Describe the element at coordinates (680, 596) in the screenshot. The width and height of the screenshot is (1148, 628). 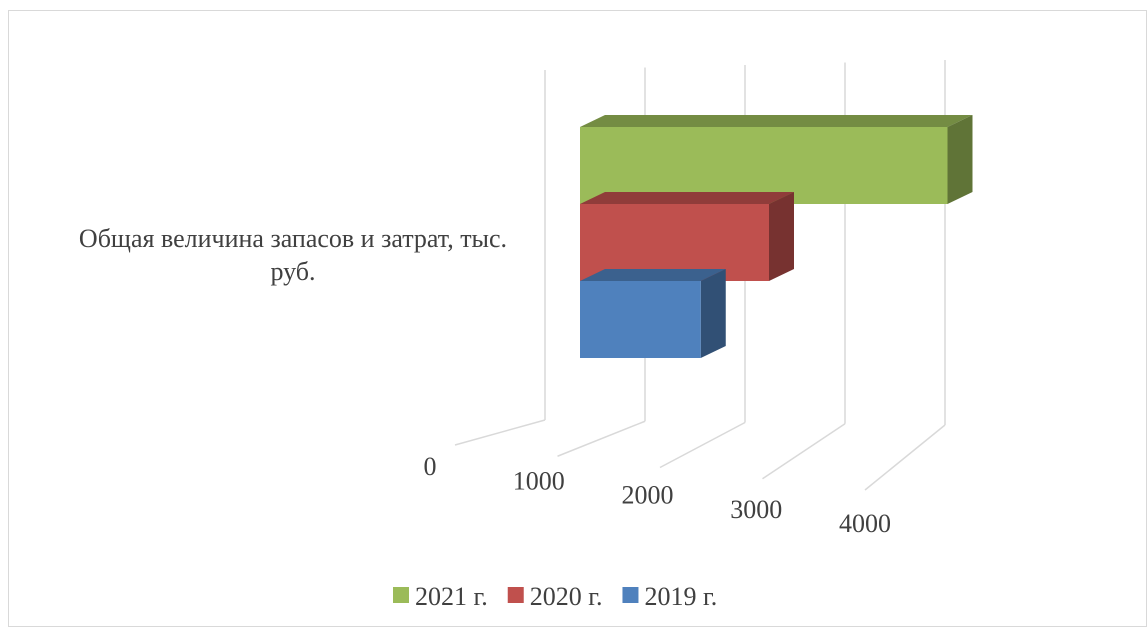
I see `legend-label: 2019 г.` at that location.